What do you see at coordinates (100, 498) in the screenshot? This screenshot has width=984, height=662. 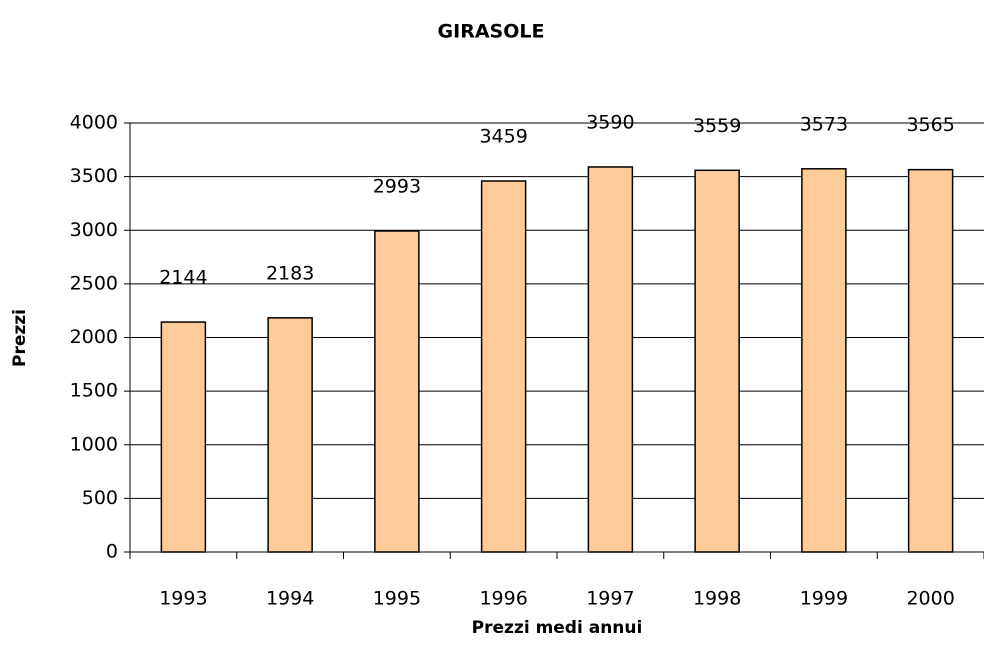 I see `y-tick-label: 500` at bounding box center [100, 498].